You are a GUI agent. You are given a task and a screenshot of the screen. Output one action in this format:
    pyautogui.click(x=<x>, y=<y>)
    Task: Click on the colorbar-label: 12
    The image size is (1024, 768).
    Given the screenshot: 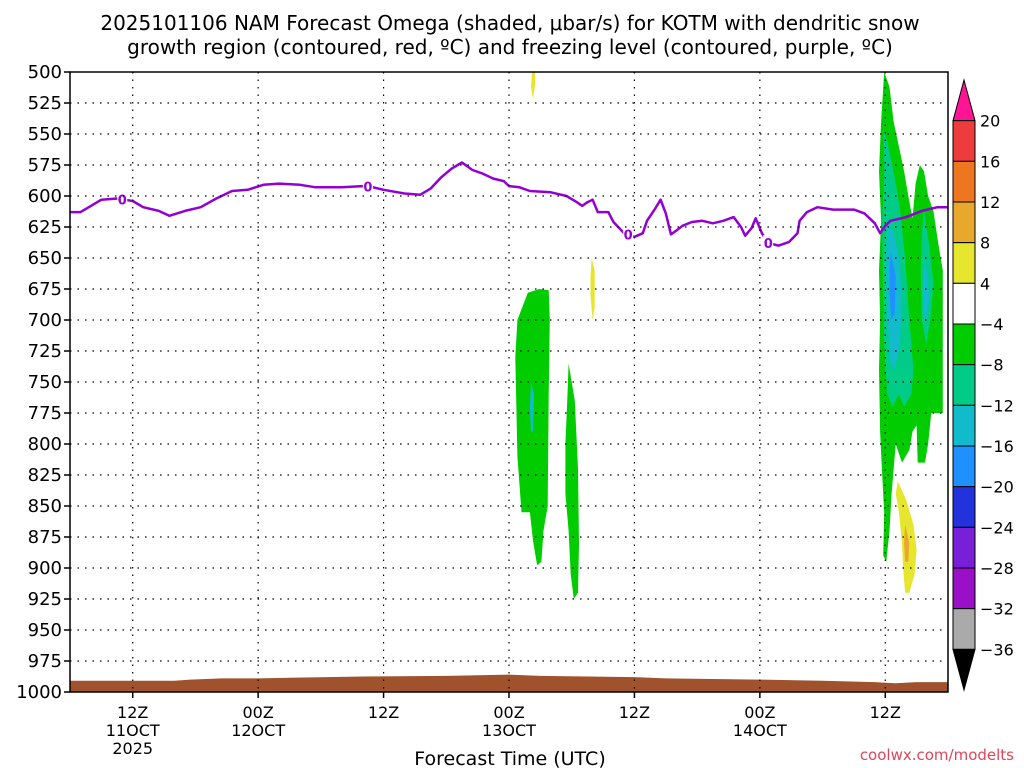 What is the action you would take?
    pyautogui.click(x=990, y=202)
    